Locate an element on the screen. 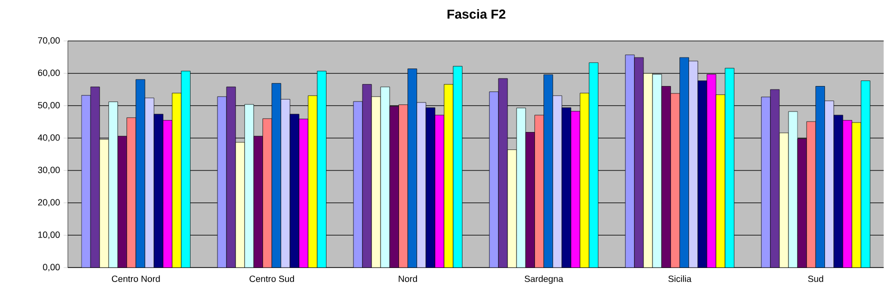 The image size is (887, 293). x-tick-label: Centro Sud is located at coordinates (272, 279).